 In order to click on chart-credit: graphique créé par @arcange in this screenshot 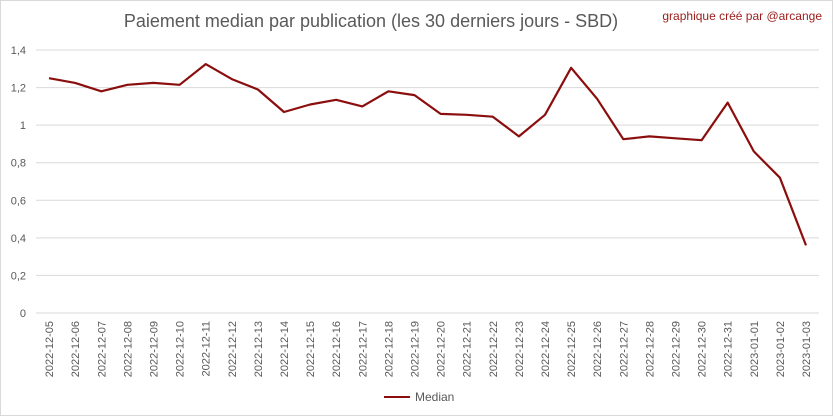, I will do `click(742, 16)`.